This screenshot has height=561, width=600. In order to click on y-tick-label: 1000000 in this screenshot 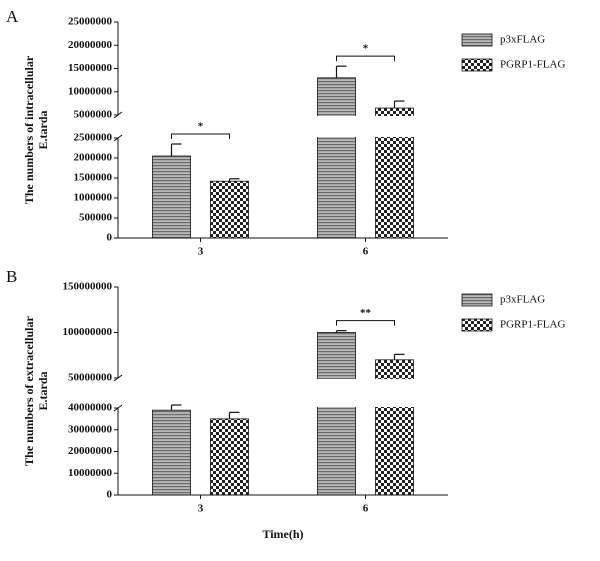, I will do `click(93, 198)`.